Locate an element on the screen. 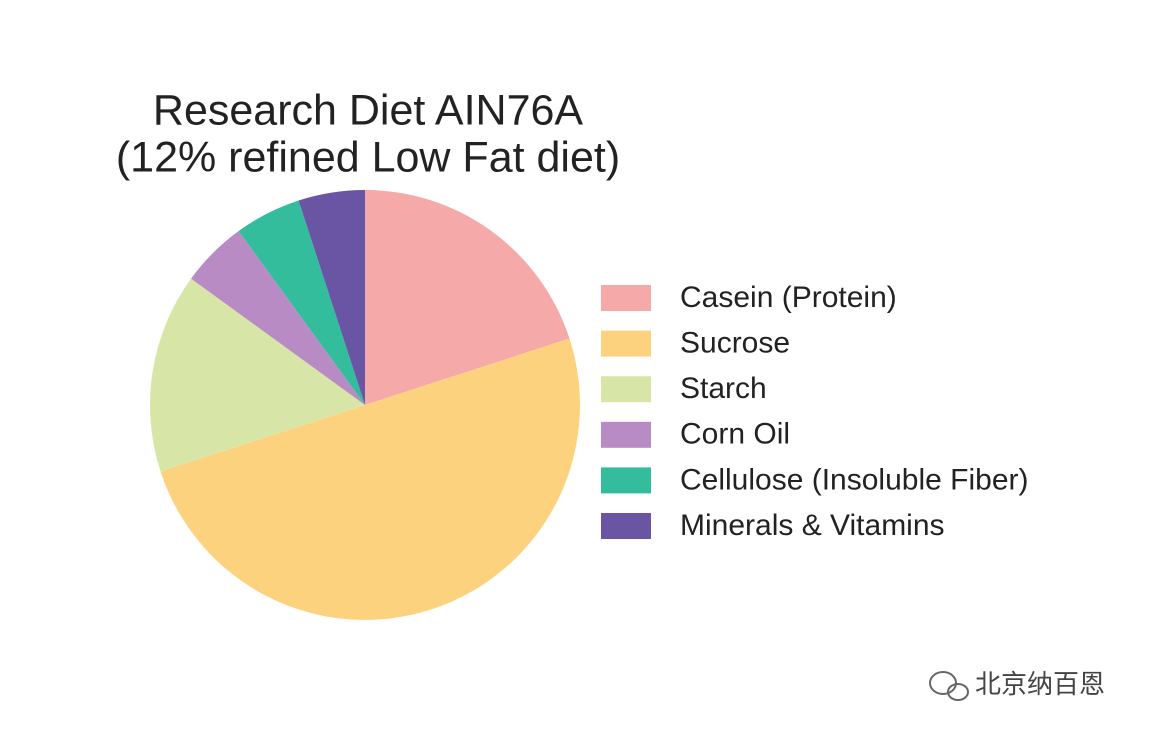  watermark: 北京纳百恩 is located at coordinates (1040, 684).